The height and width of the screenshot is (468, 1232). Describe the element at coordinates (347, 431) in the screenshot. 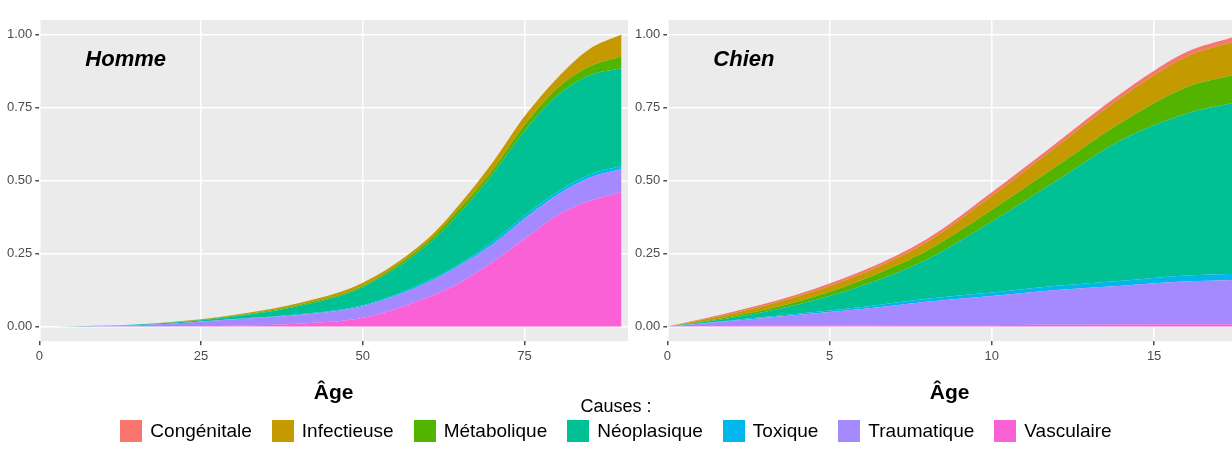

I see `legend-label: Infectieuse` at that location.